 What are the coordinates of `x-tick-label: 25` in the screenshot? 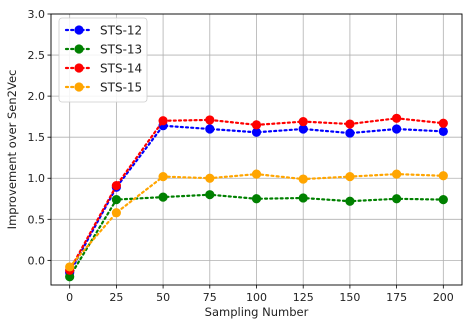 It's located at (116, 297).